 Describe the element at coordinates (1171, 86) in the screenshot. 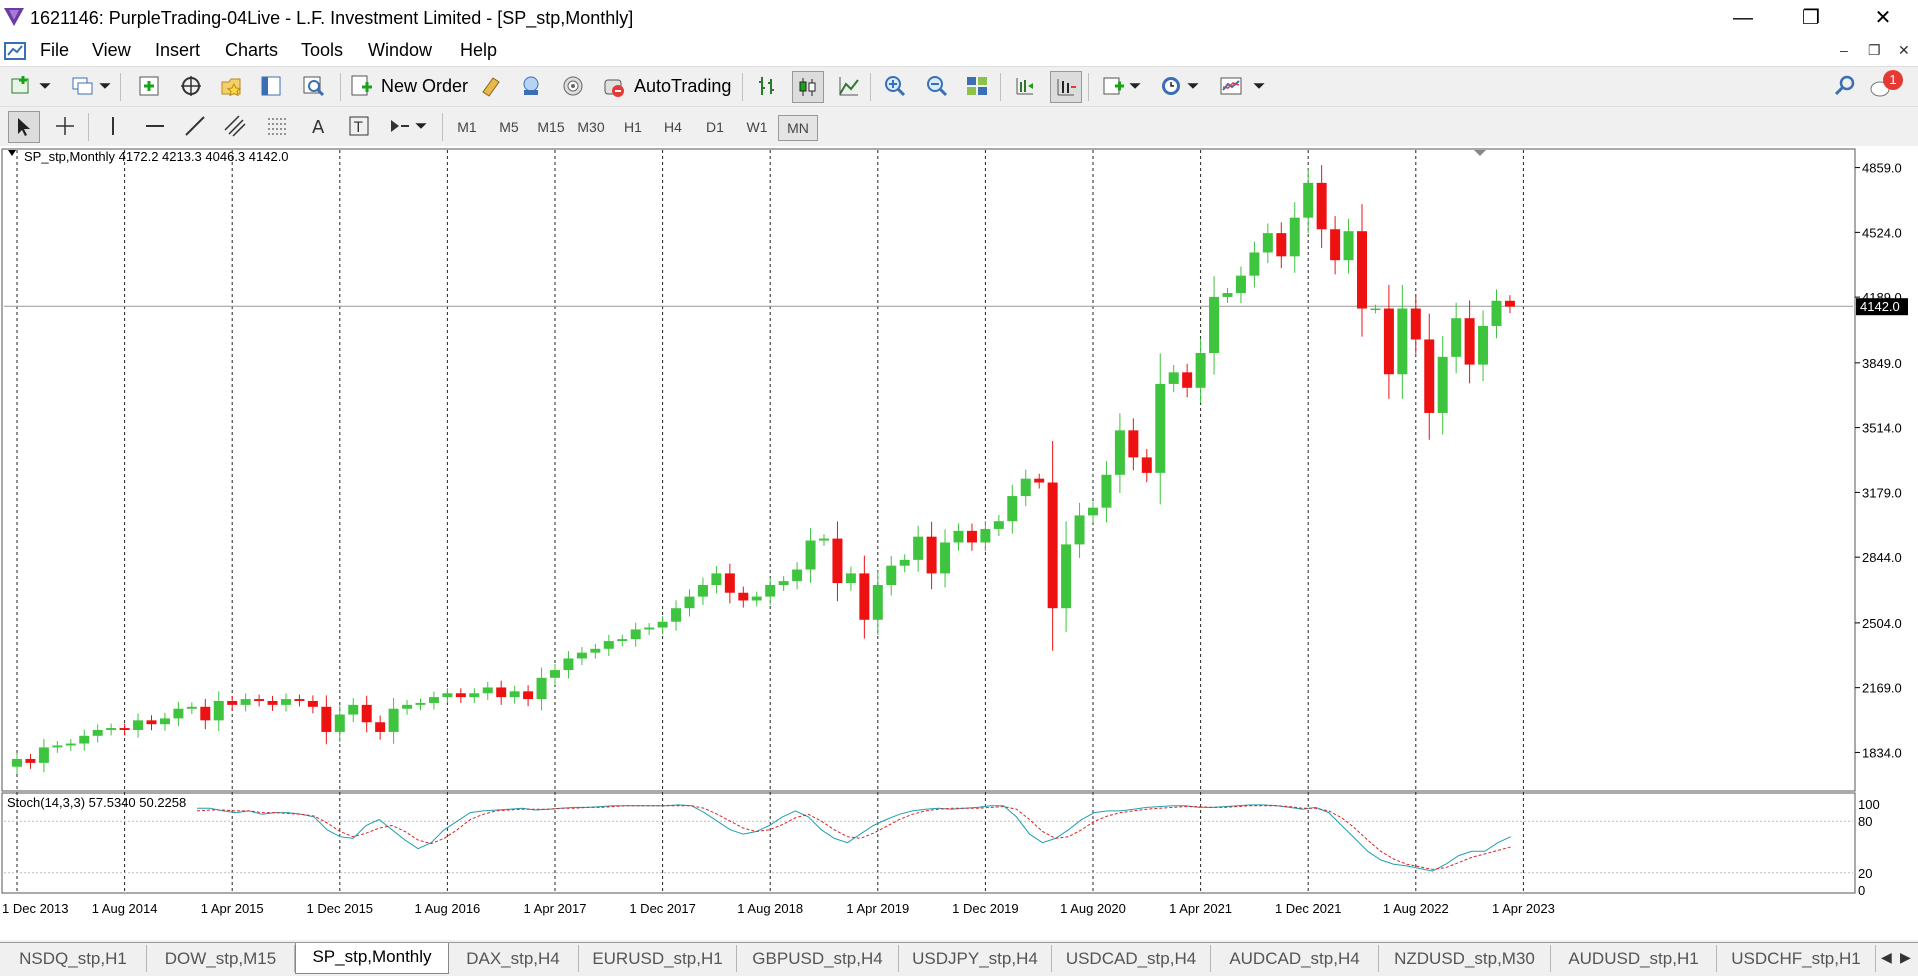

I see `periods-icon` at that location.